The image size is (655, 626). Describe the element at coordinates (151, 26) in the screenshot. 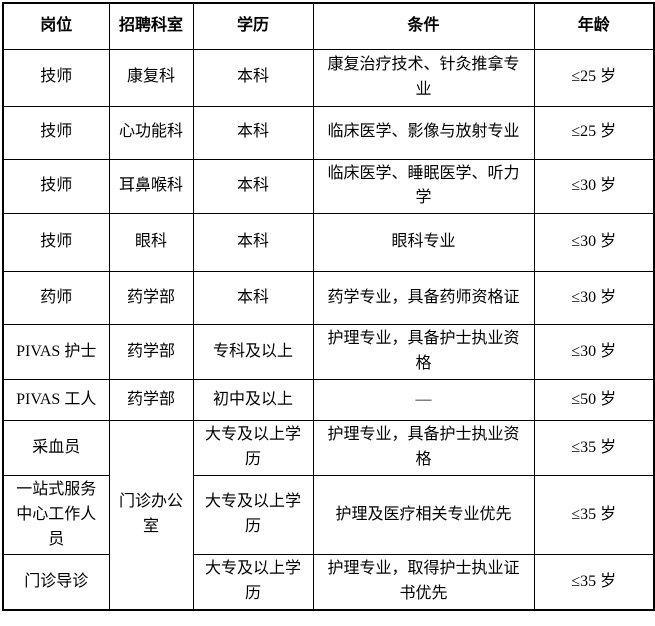

I see `header-department: 招聘科室` at that location.